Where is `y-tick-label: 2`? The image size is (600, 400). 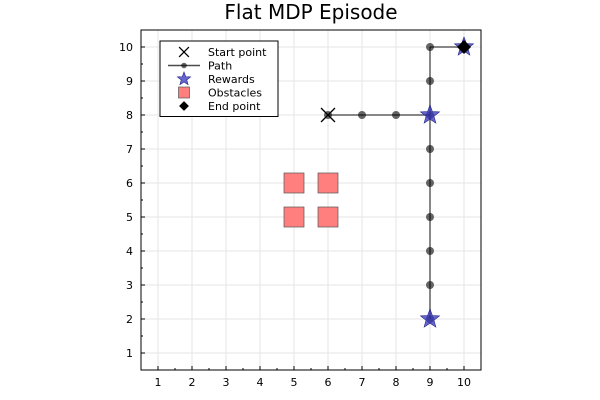
y-tick-label: 2 is located at coordinates (129, 319).